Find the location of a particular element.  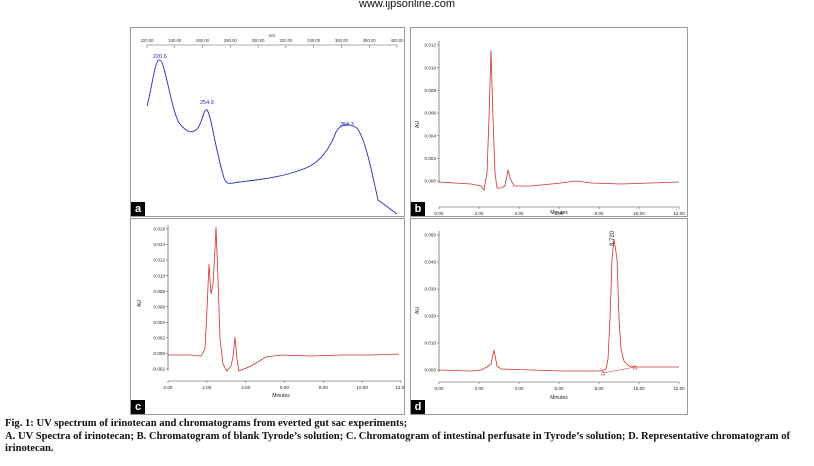

integration-end-marker is located at coordinates (635, 367).